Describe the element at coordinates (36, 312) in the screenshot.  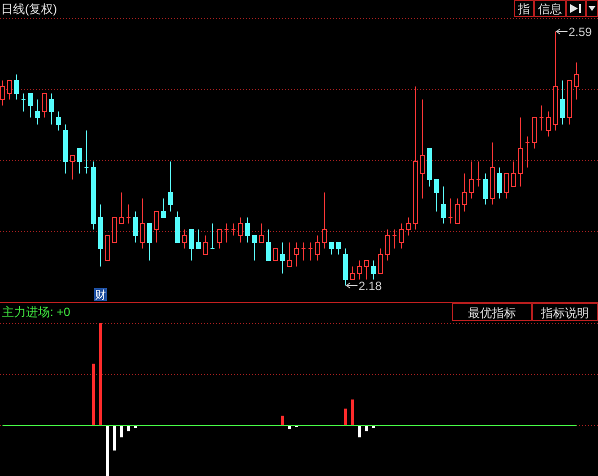
I see `title: 主力进场: +0` at that location.